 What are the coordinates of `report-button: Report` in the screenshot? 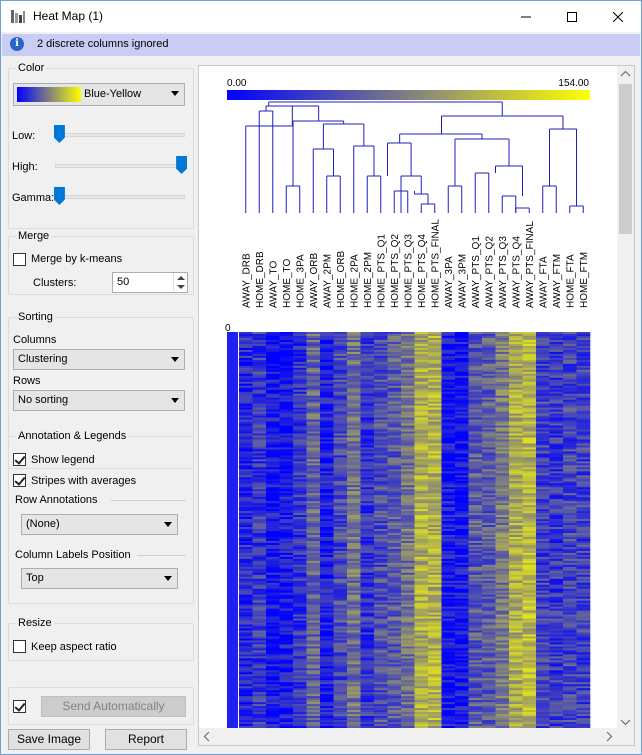 It's located at (146, 739).